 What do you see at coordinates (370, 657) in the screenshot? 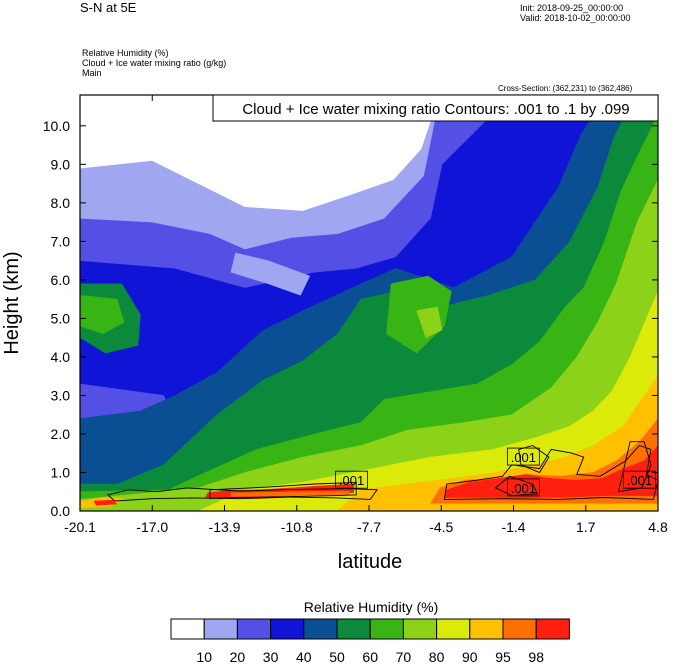
I see `colorbar-label: 60` at bounding box center [370, 657].